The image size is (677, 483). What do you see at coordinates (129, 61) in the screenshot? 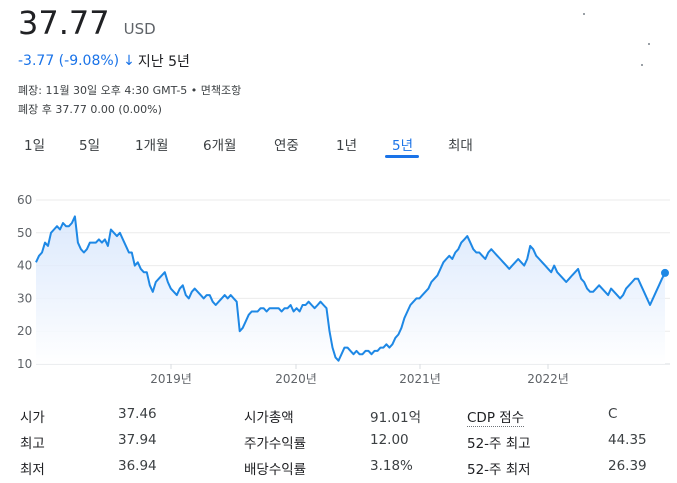
I see `arrow-down-icon: ↓` at bounding box center [129, 61].